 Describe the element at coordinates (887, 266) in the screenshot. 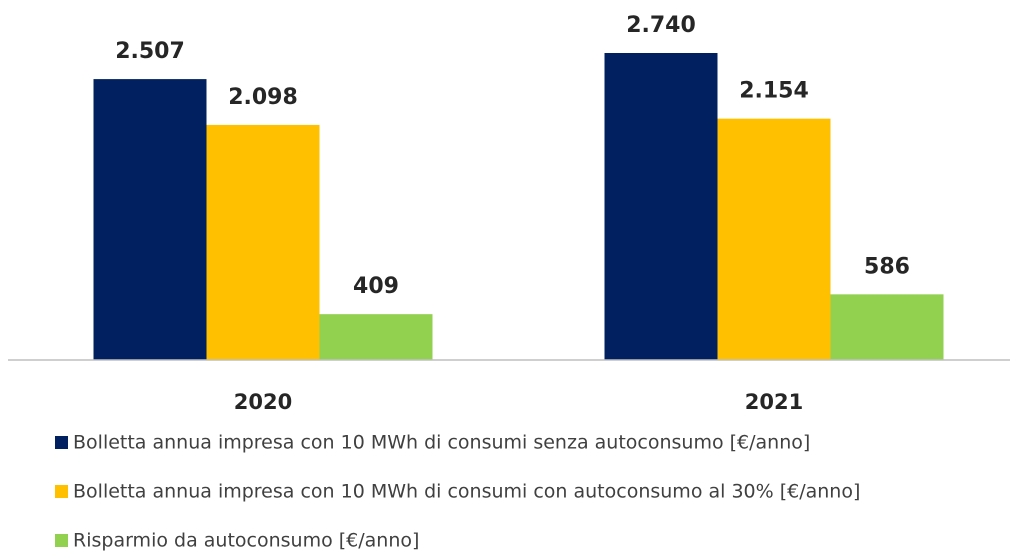

I see `value-label: 586` at that location.